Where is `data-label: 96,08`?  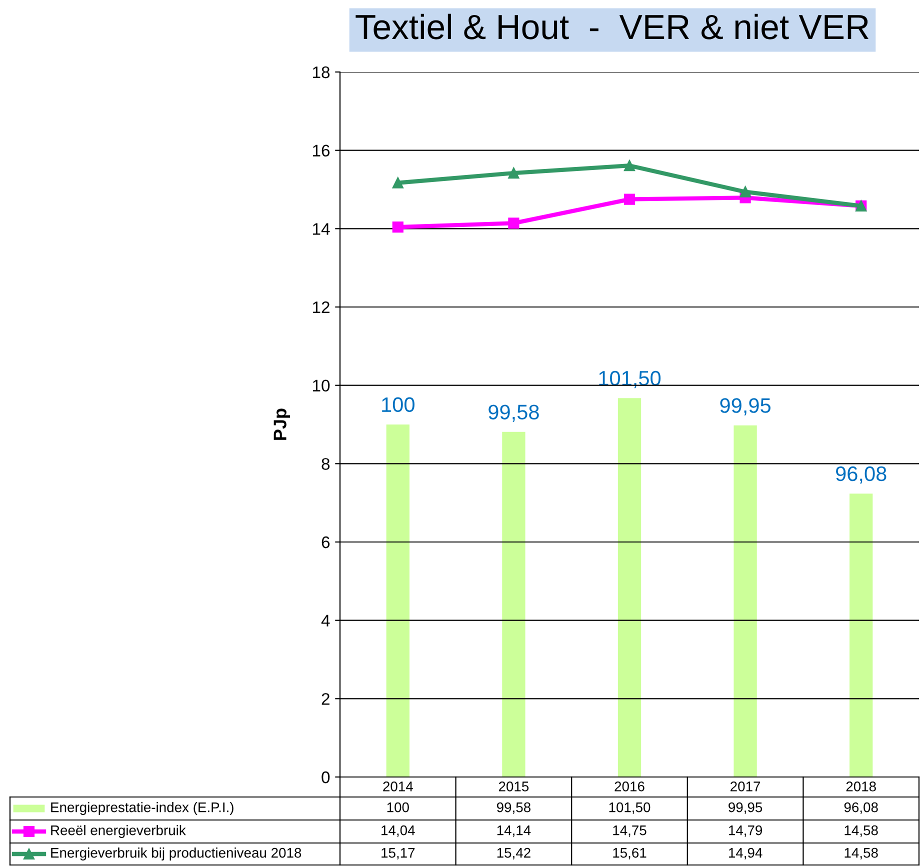 data-label: 96,08 is located at coordinates (861, 808).